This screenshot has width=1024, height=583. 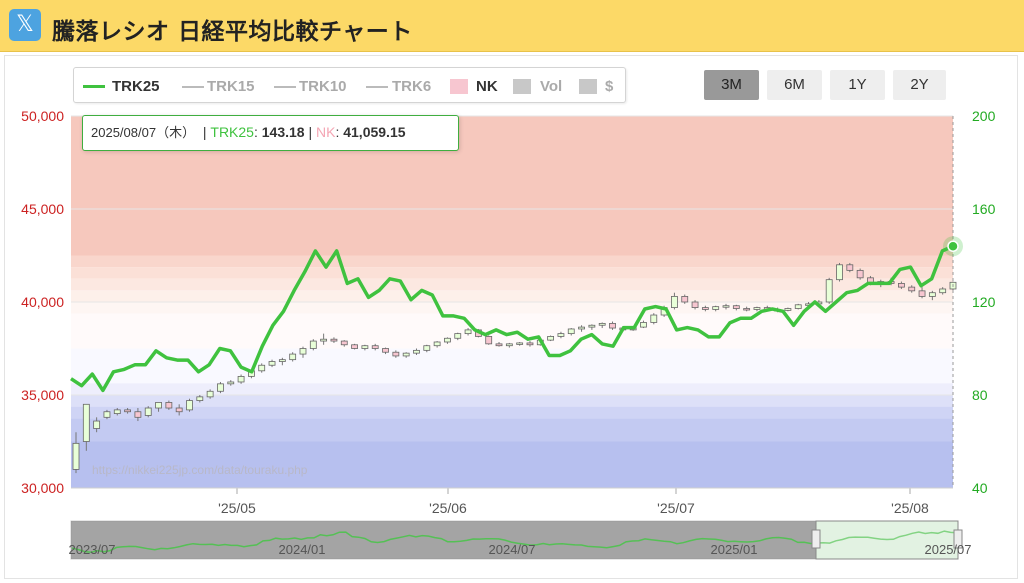 What do you see at coordinates (459, 86) in the screenshot?
I see `legend-nk-swatch` at bounding box center [459, 86].